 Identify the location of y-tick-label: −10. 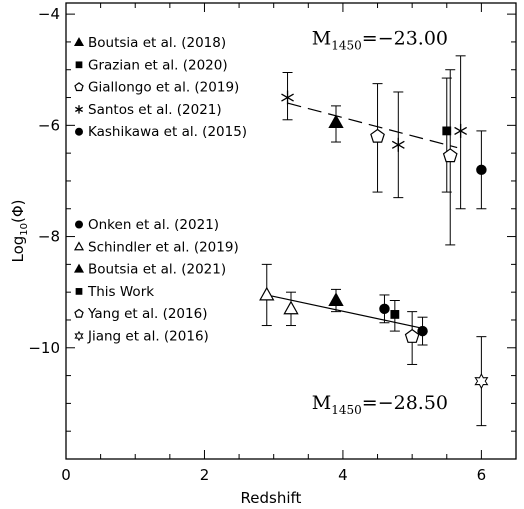
(44, 348).